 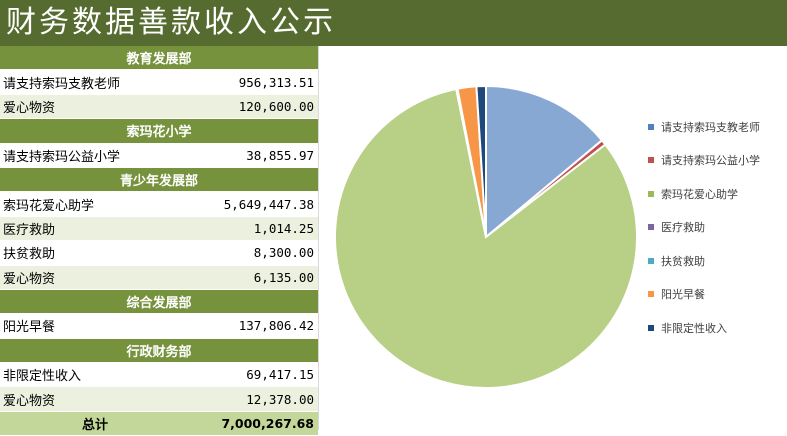 I want to click on section-name: 索玛花小学, so click(x=159, y=133).